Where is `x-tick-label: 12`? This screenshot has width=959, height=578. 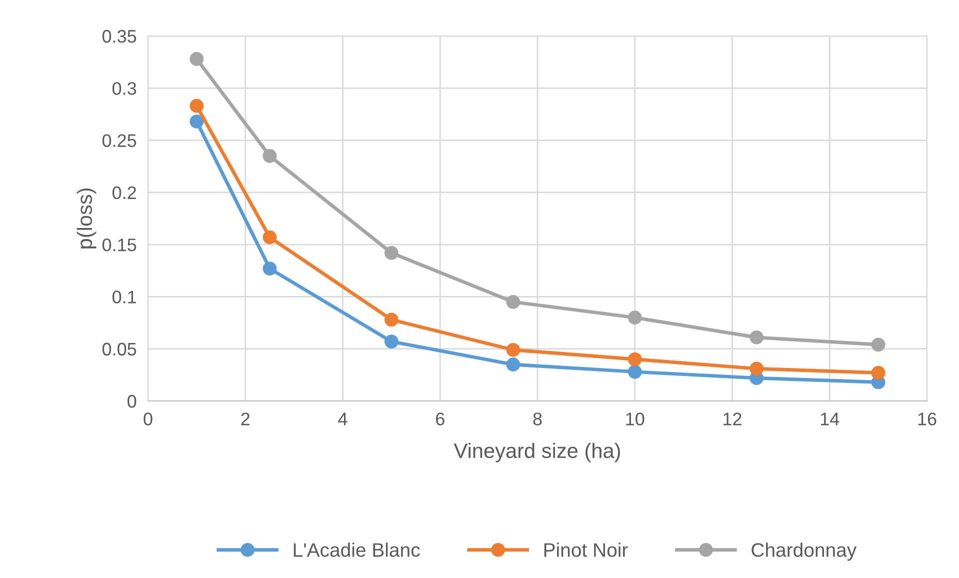 x-tick-label: 12 is located at coordinates (733, 419).